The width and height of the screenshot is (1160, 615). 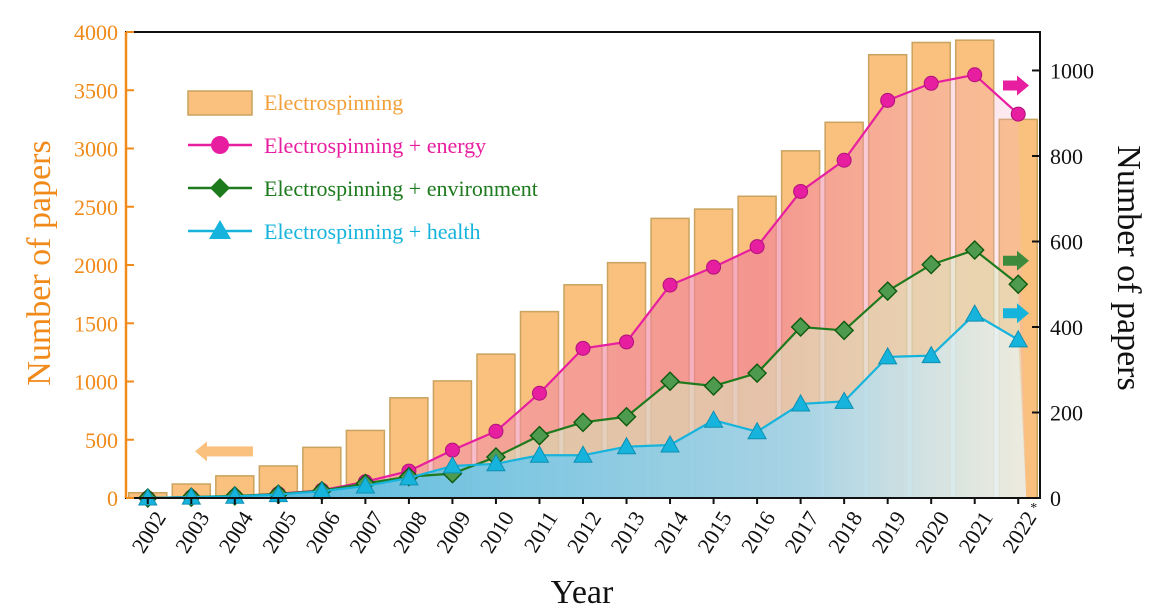 I want to click on point-electrospinning-health-2007, so click(x=365, y=485).